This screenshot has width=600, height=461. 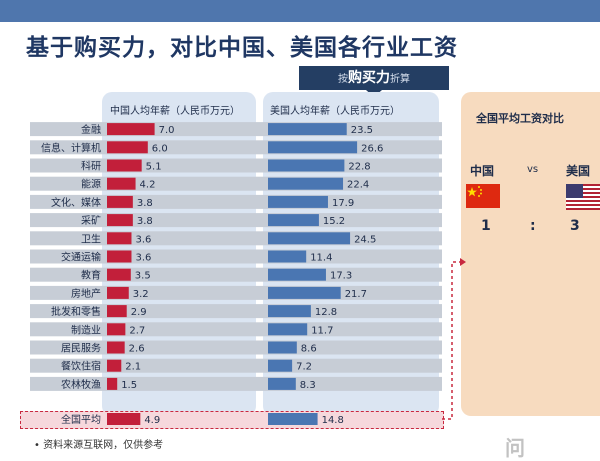 I want to click on category-label: 交通运输, so click(x=81, y=257).